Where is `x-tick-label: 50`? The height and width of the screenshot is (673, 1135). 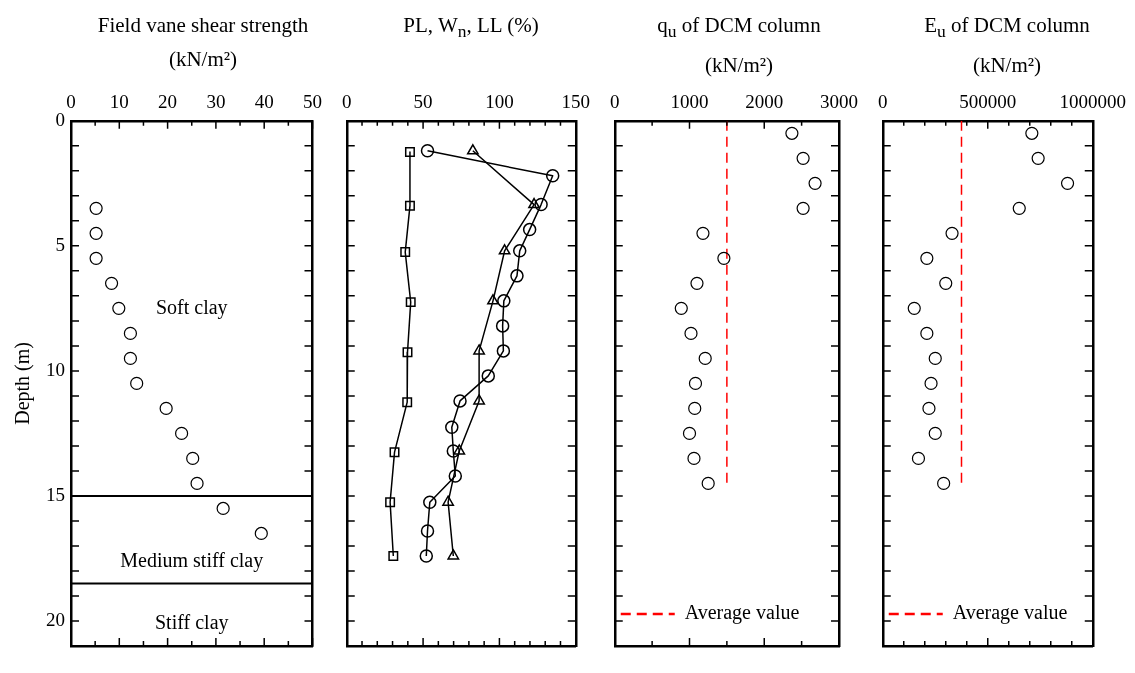 x-tick-label: 50 is located at coordinates (423, 102).